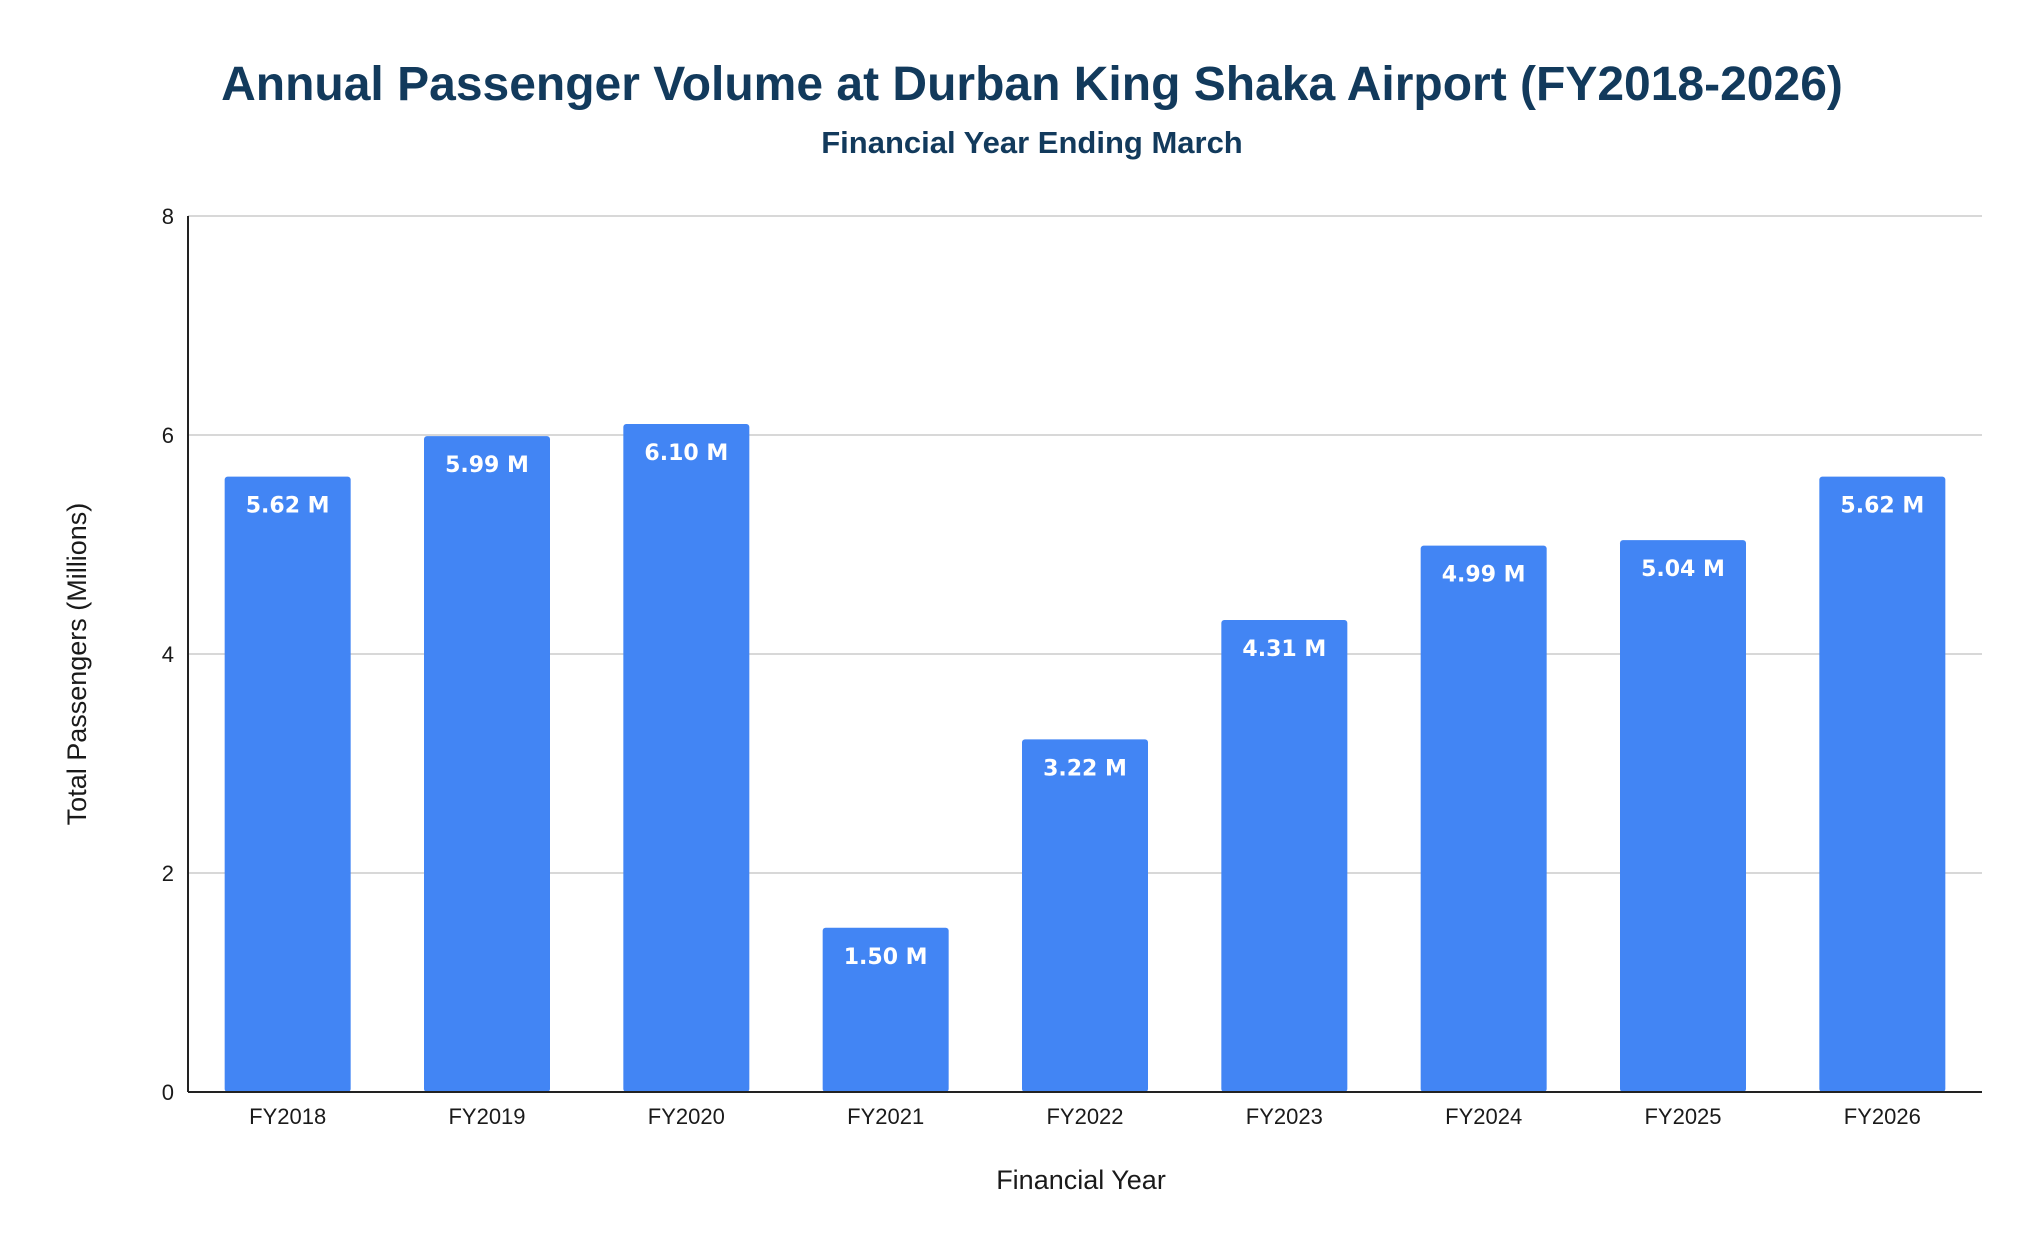 This screenshot has width=2024, height=1250. What do you see at coordinates (486, 1116) in the screenshot?
I see `x-tick-label: FY2019` at bounding box center [486, 1116].